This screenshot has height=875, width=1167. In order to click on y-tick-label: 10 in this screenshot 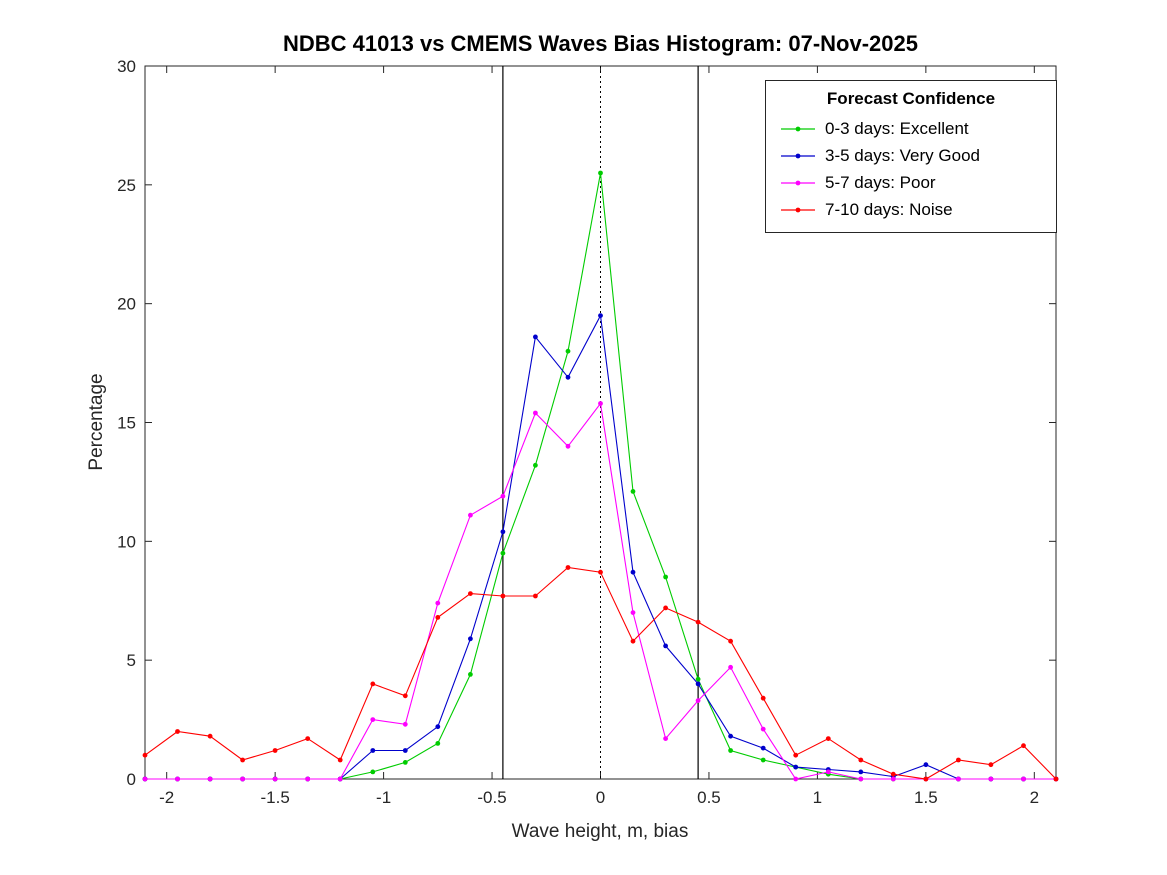, I will do `click(126, 541)`.